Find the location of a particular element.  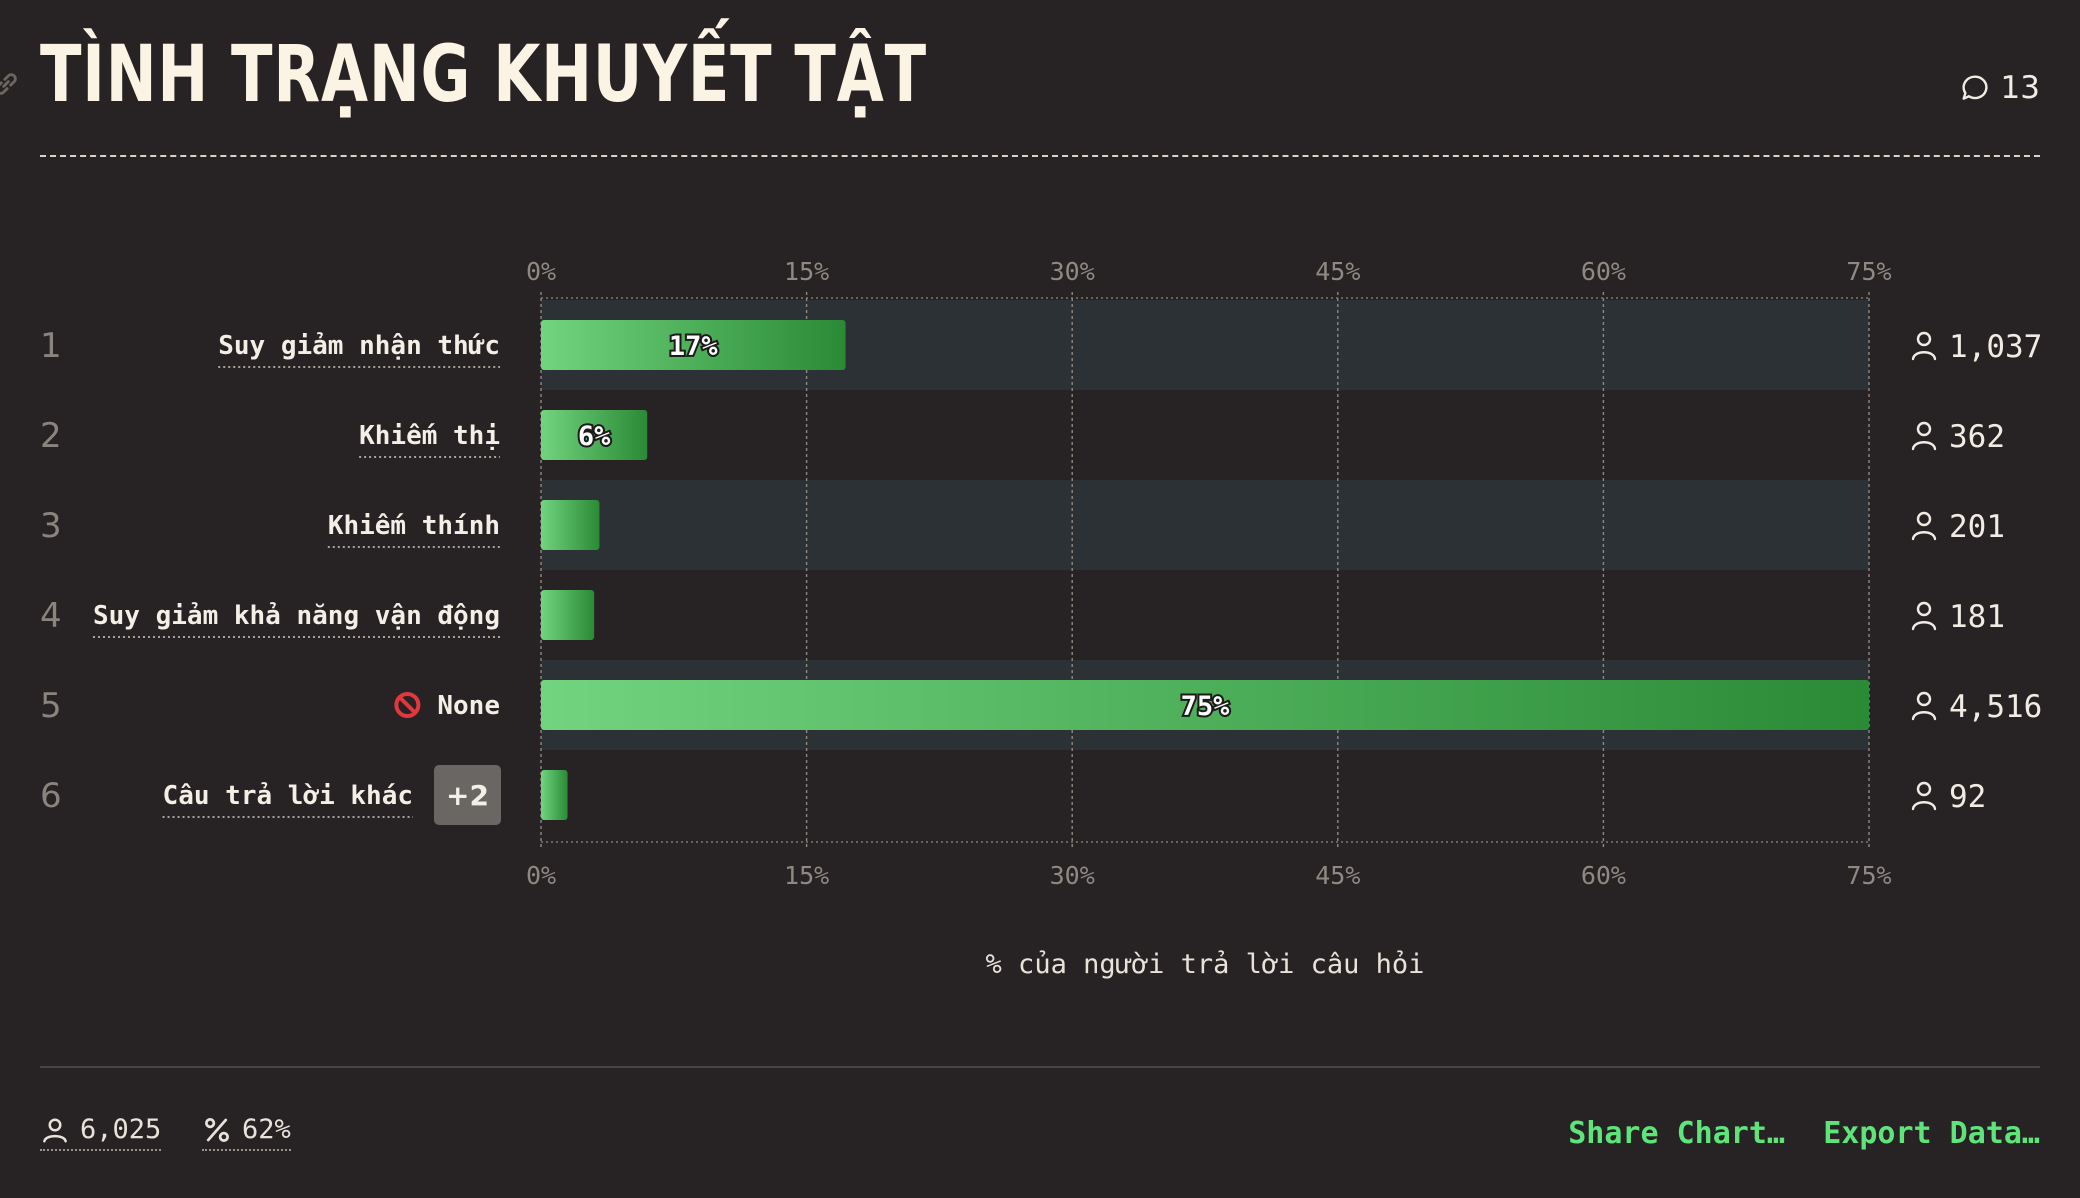

category-label: Khiếm thị is located at coordinates (429, 436).